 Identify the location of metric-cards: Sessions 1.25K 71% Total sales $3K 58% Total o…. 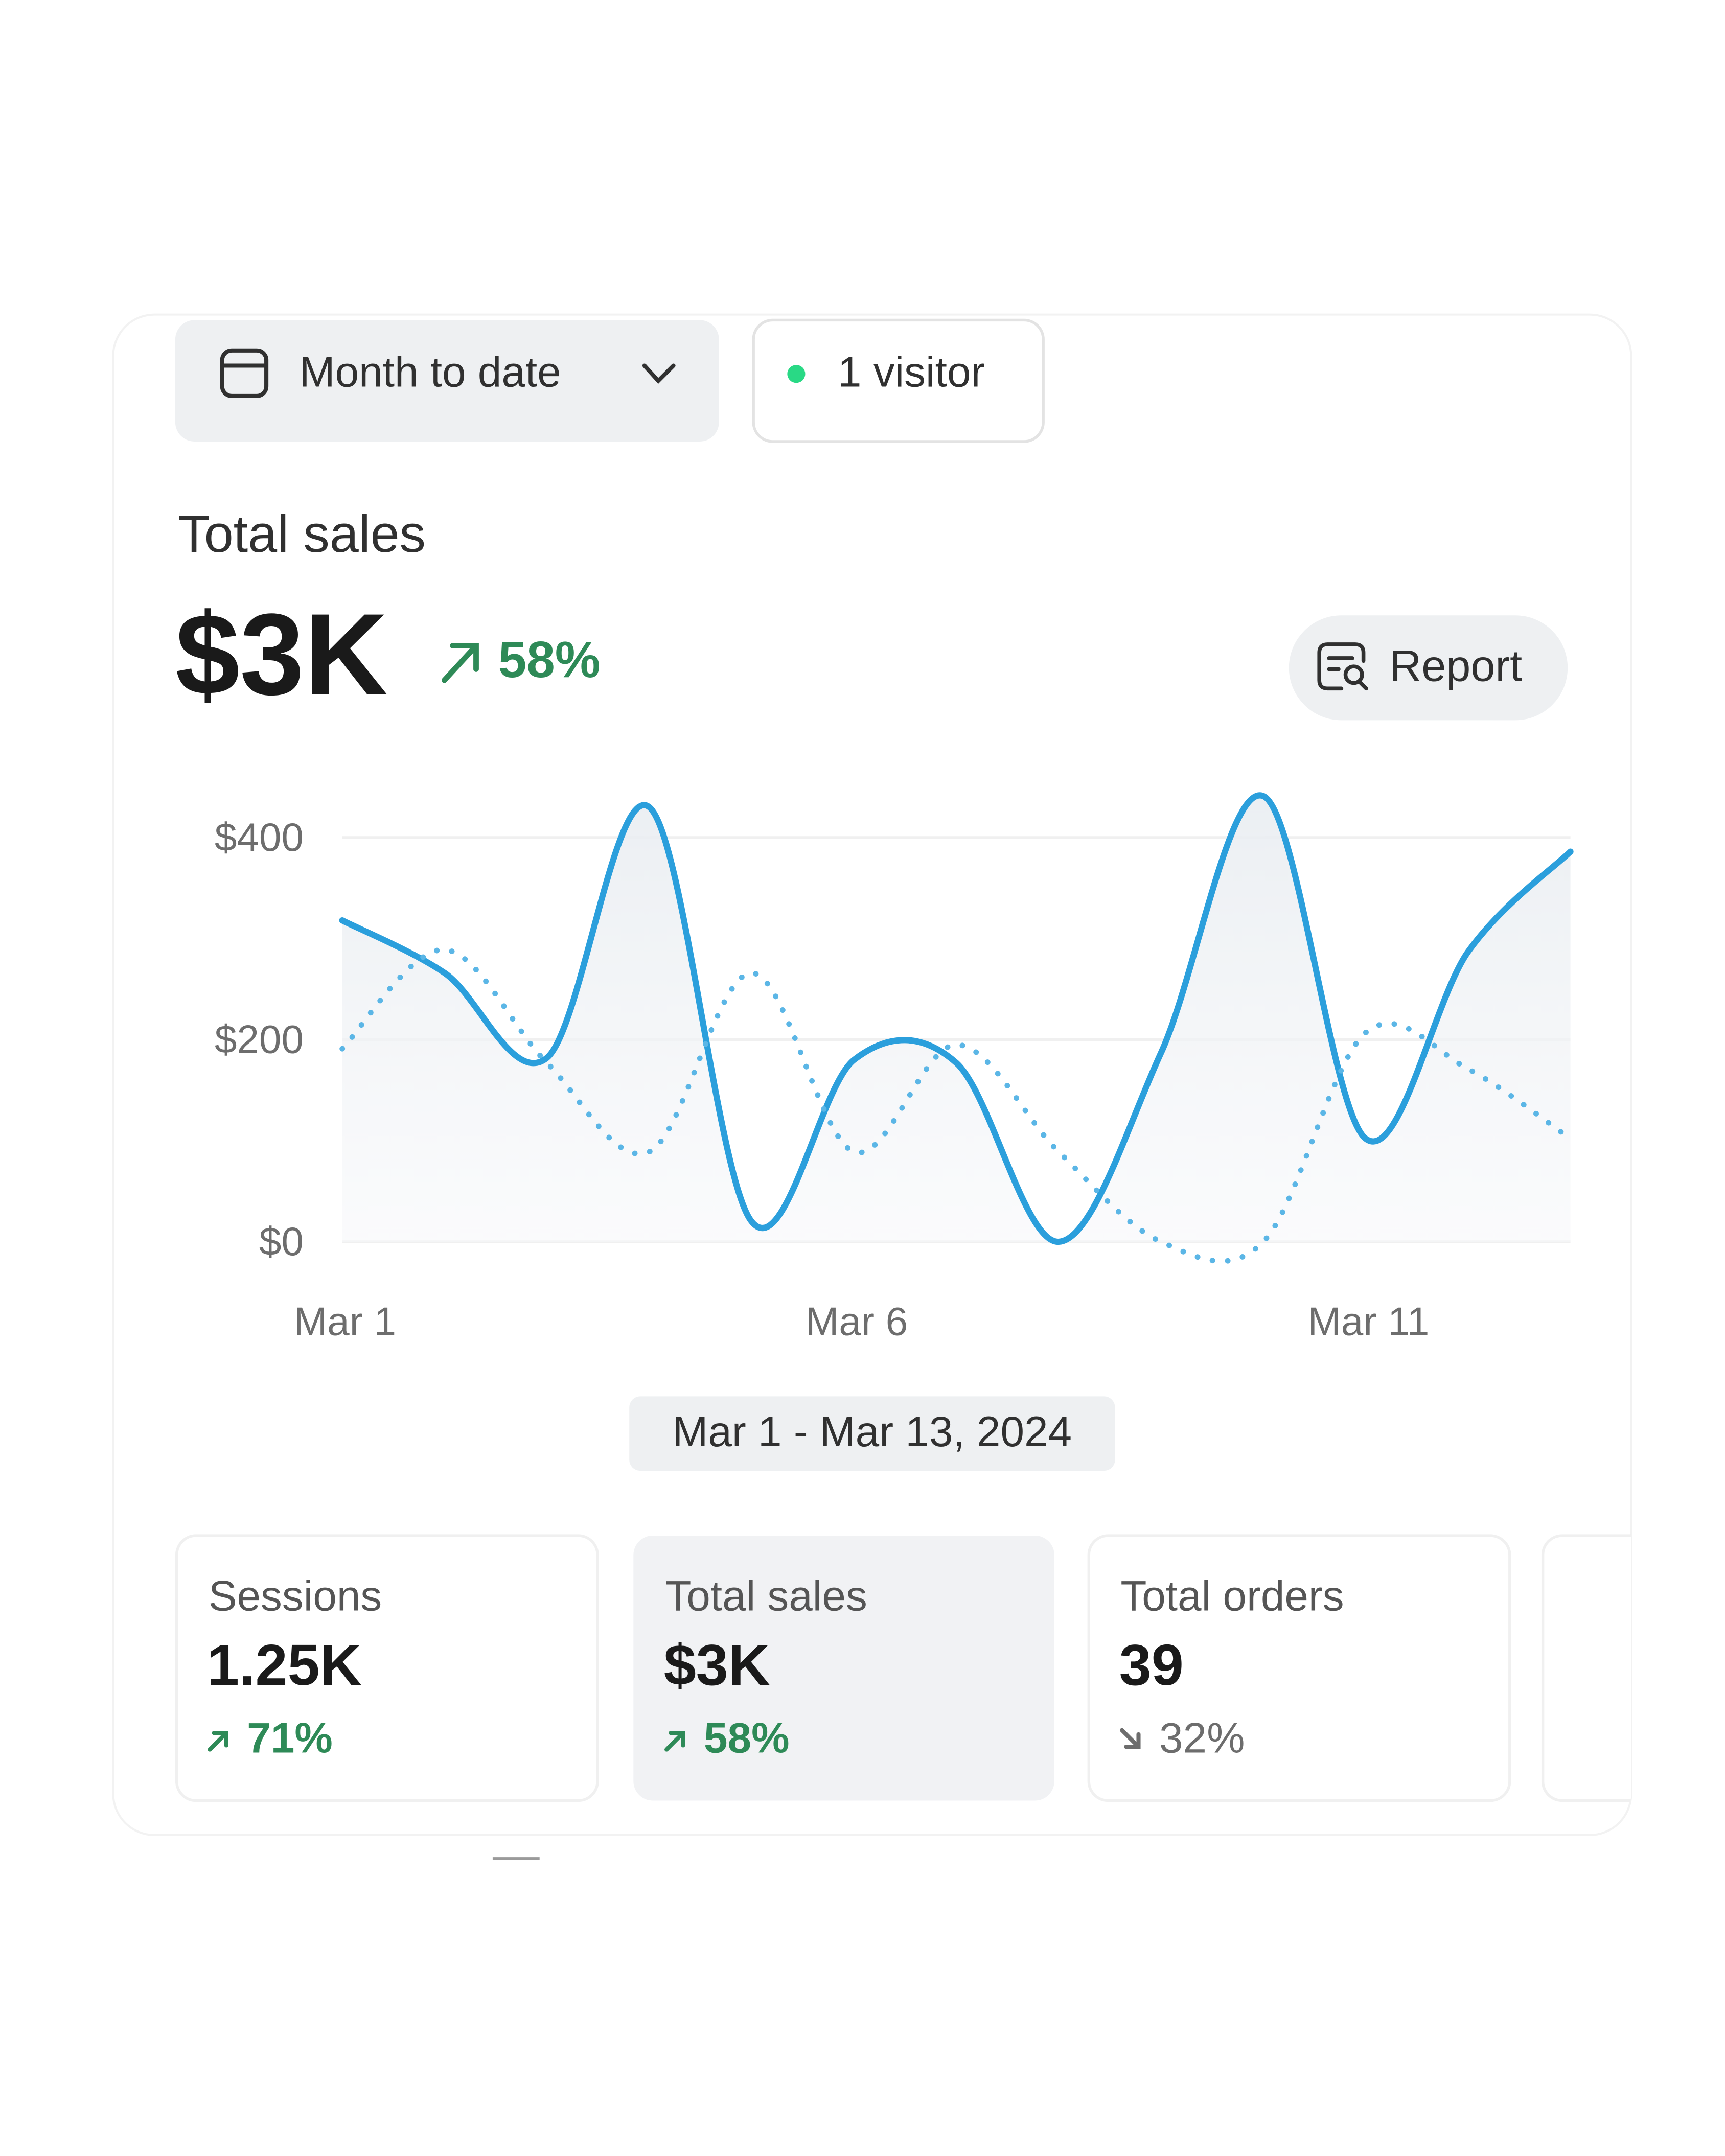
(950, 1668).